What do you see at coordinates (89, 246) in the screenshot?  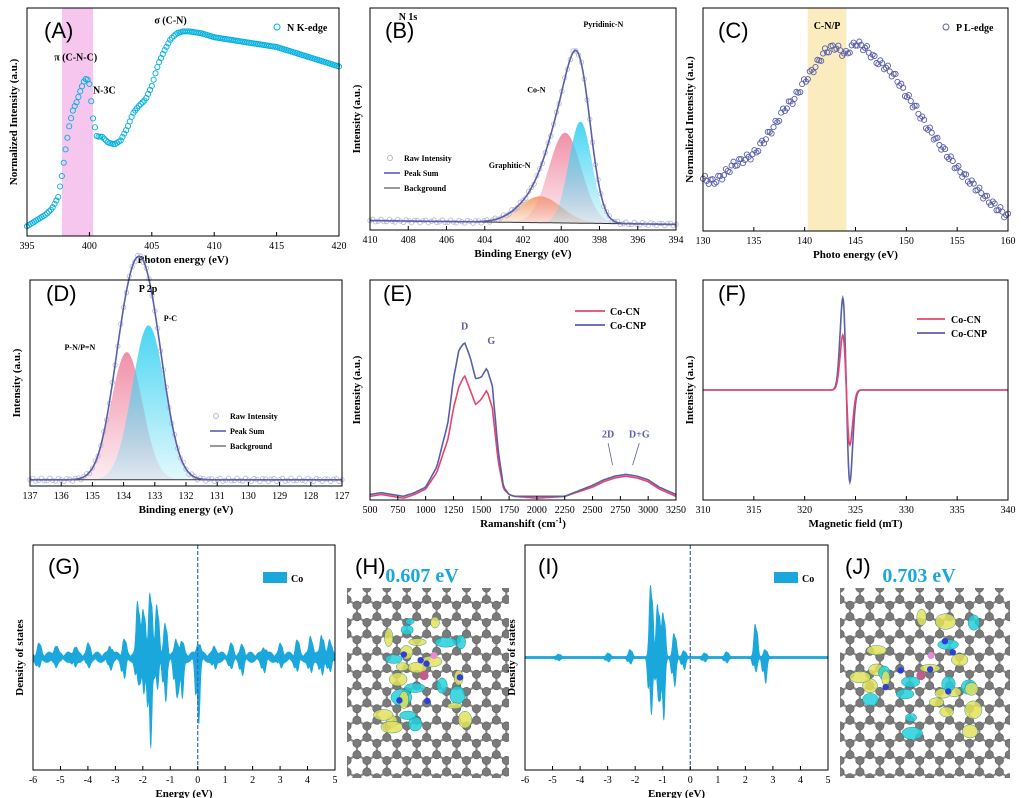 I see `x-tick-label: 400` at bounding box center [89, 246].